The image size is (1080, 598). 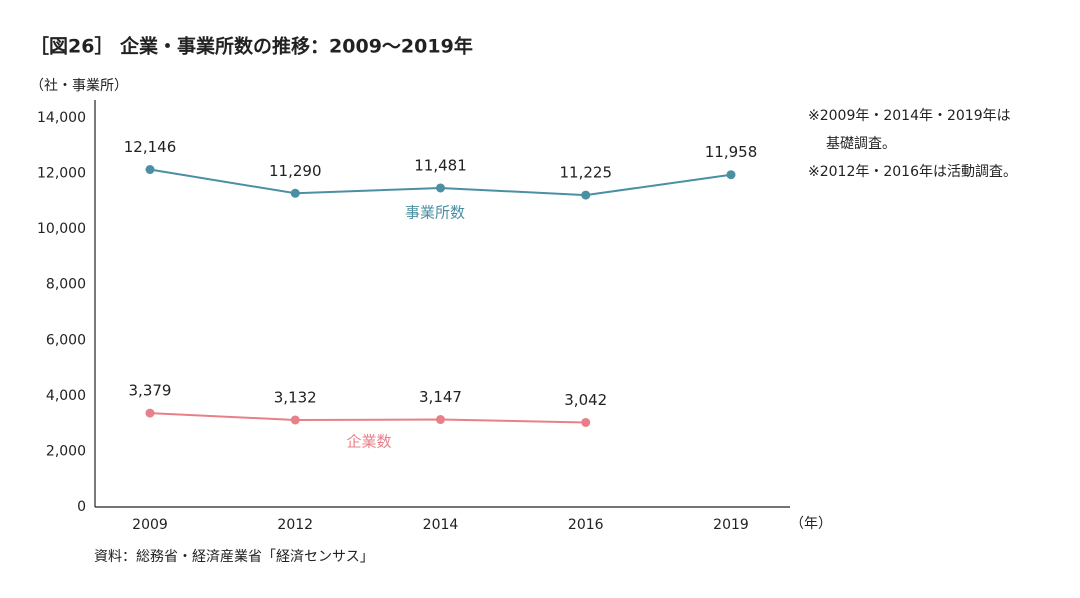 I want to click on note: ※2012年・2016年は活動調査。, so click(x=912, y=172).